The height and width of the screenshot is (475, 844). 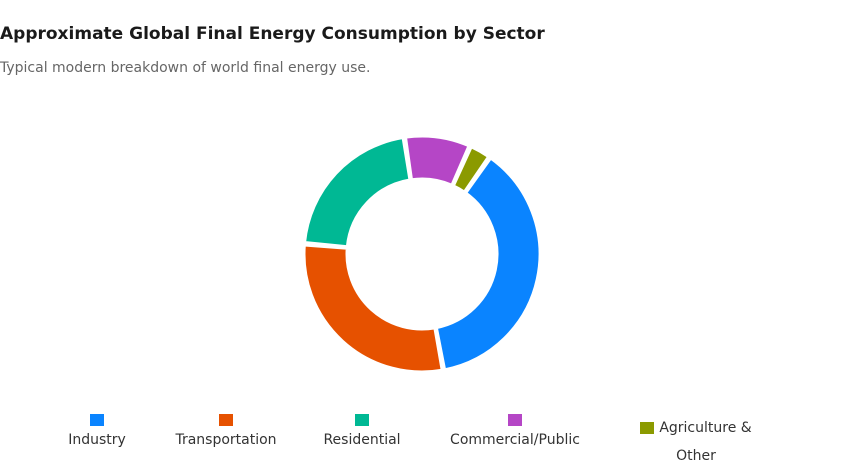 What do you see at coordinates (488, 264) in the screenshot?
I see `donut-slice-industry` at bounding box center [488, 264].